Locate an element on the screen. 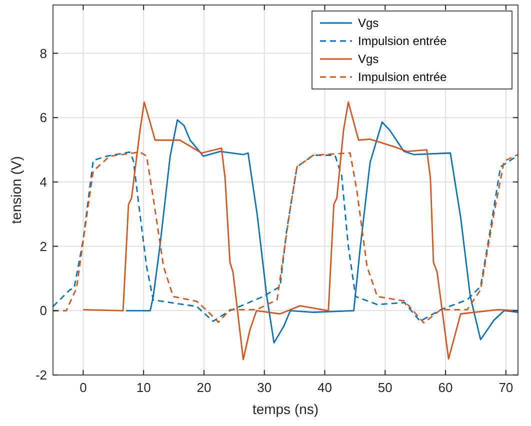 The height and width of the screenshot is (426, 531). x-tick-label: 0 is located at coordinates (83, 387).